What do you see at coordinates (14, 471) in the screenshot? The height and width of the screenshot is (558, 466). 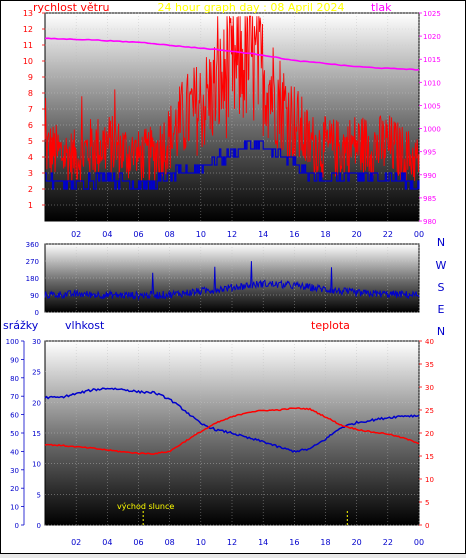 I see `rain-tick-label: 30` at bounding box center [14, 471].